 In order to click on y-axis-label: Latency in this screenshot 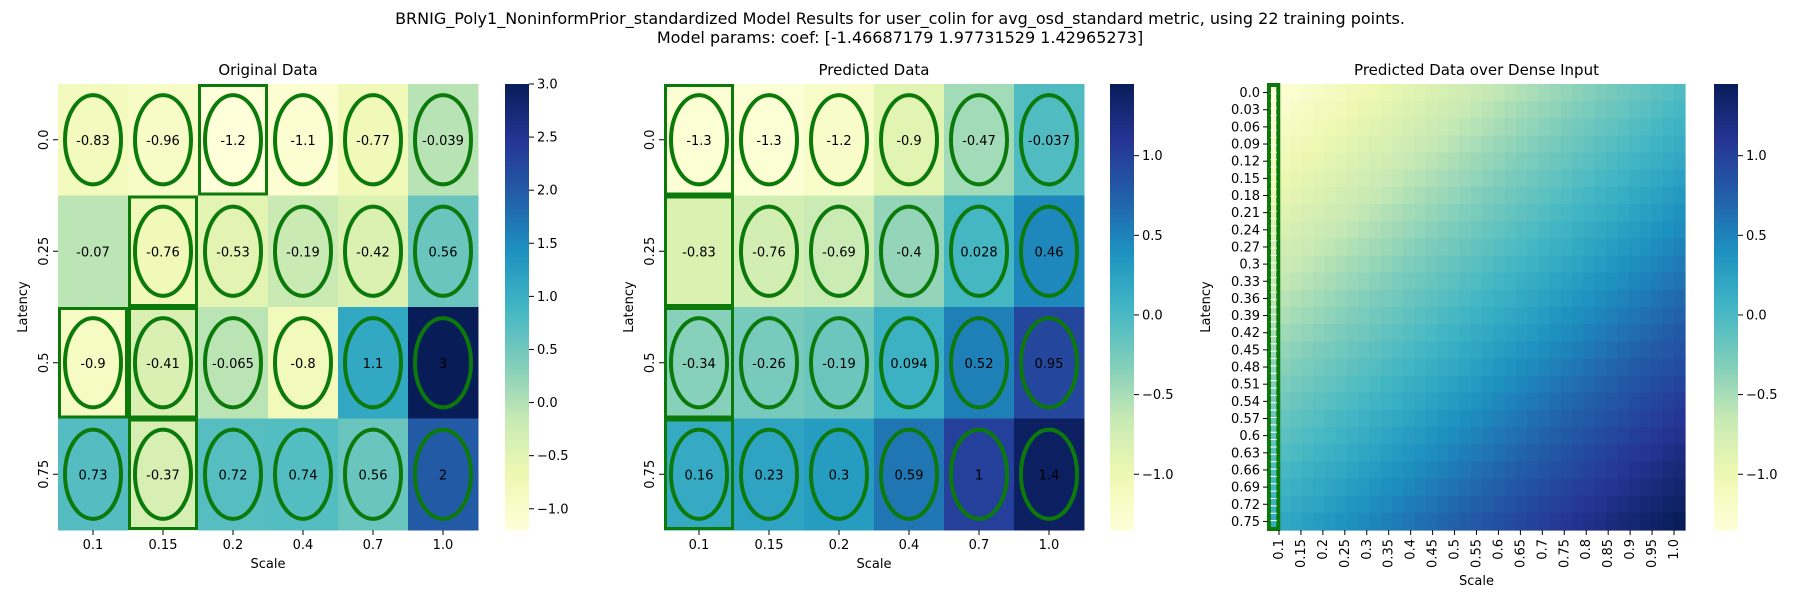, I will do `click(629, 307)`.